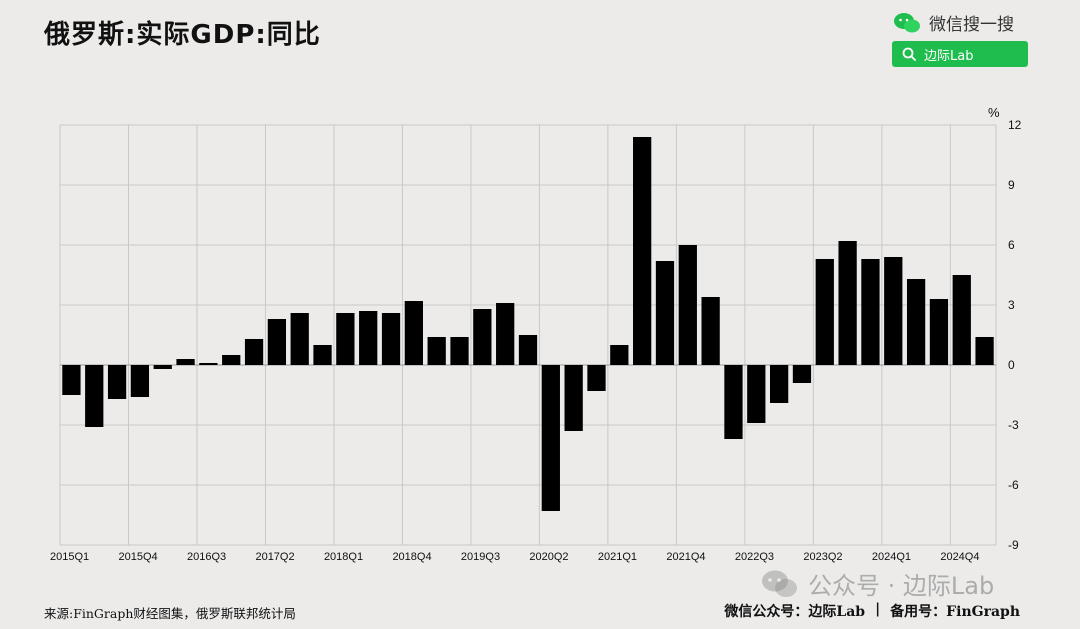 This screenshot has width=1080, height=629. I want to click on x-tick-label: 2023Q2, so click(822, 557).